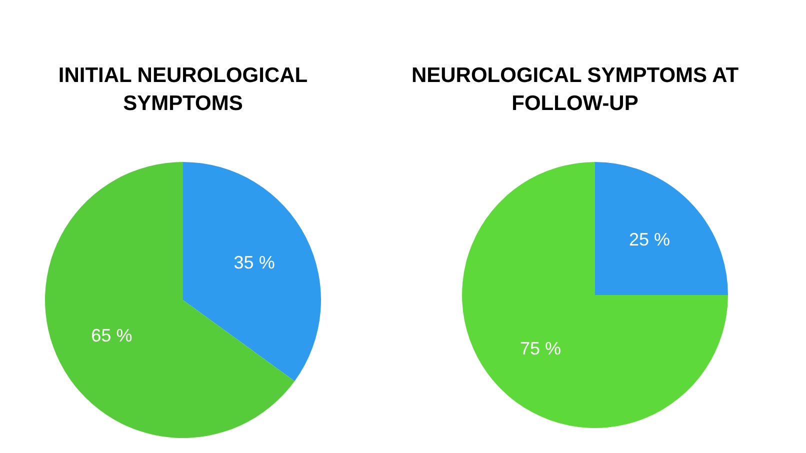 The image size is (806, 453). Describe the element at coordinates (254, 262) in the screenshot. I see `data-label: 35 %` at that location.